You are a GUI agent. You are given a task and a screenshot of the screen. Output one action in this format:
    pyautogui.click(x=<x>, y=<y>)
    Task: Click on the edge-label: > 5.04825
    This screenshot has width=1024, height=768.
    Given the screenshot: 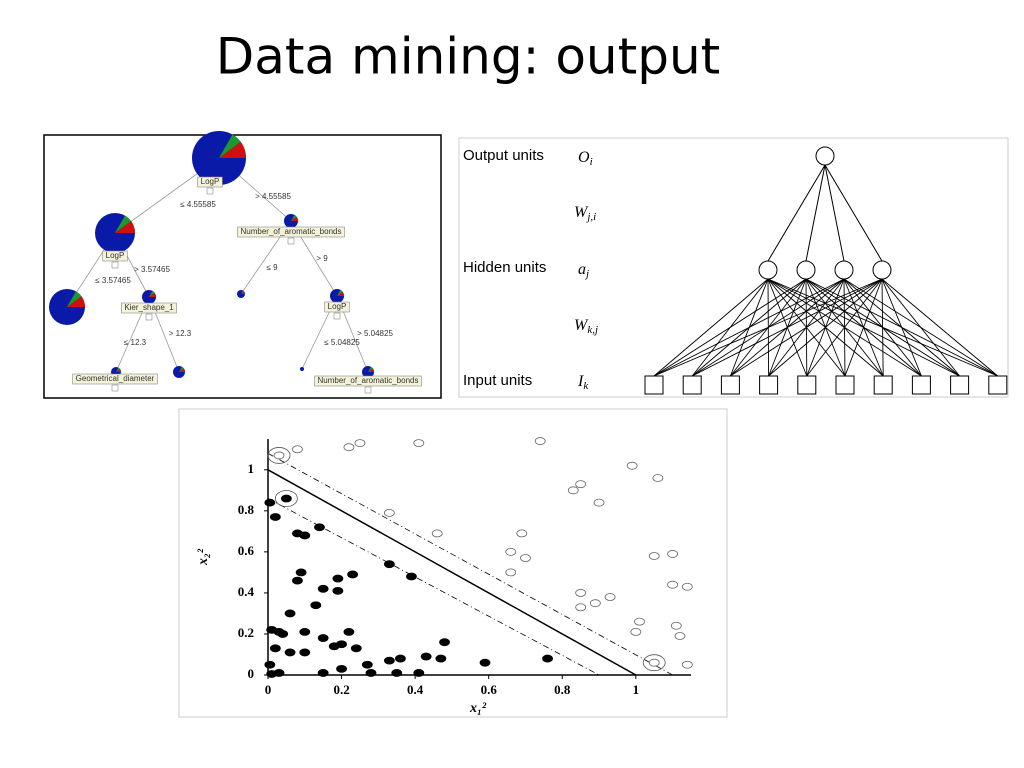 What is the action you would take?
    pyautogui.click(x=375, y=333)
    